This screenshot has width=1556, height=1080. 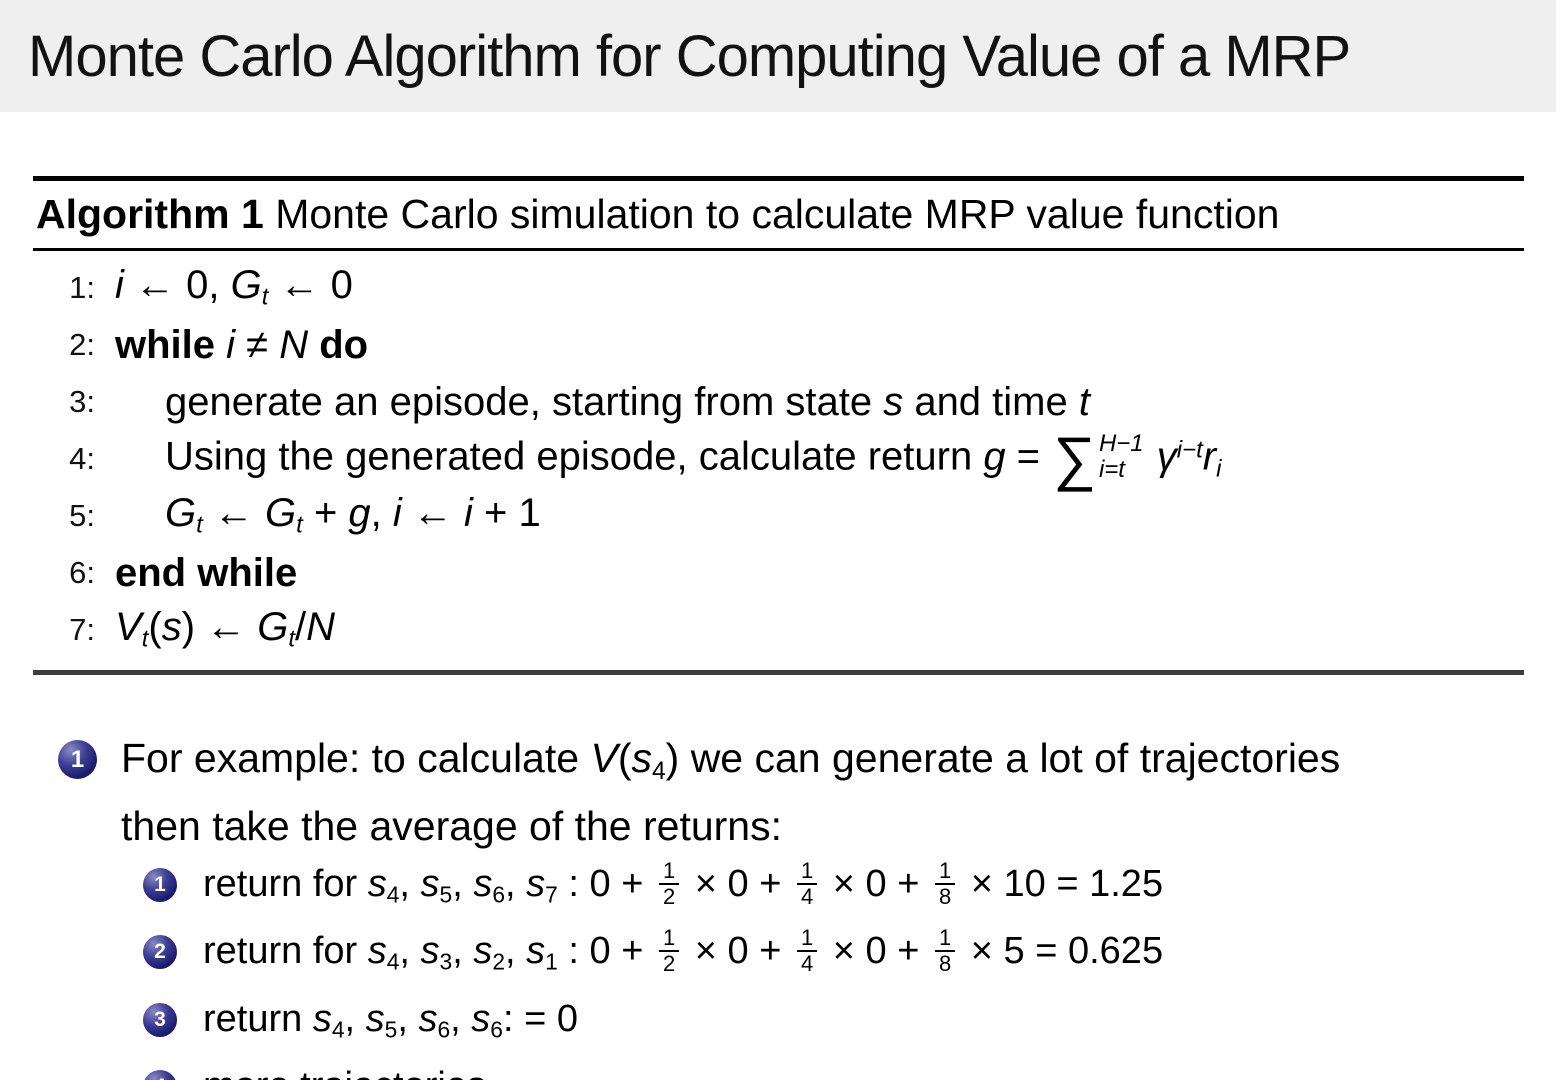 I want to click on item-line: more trajectories, so click(x=344, y=1070).